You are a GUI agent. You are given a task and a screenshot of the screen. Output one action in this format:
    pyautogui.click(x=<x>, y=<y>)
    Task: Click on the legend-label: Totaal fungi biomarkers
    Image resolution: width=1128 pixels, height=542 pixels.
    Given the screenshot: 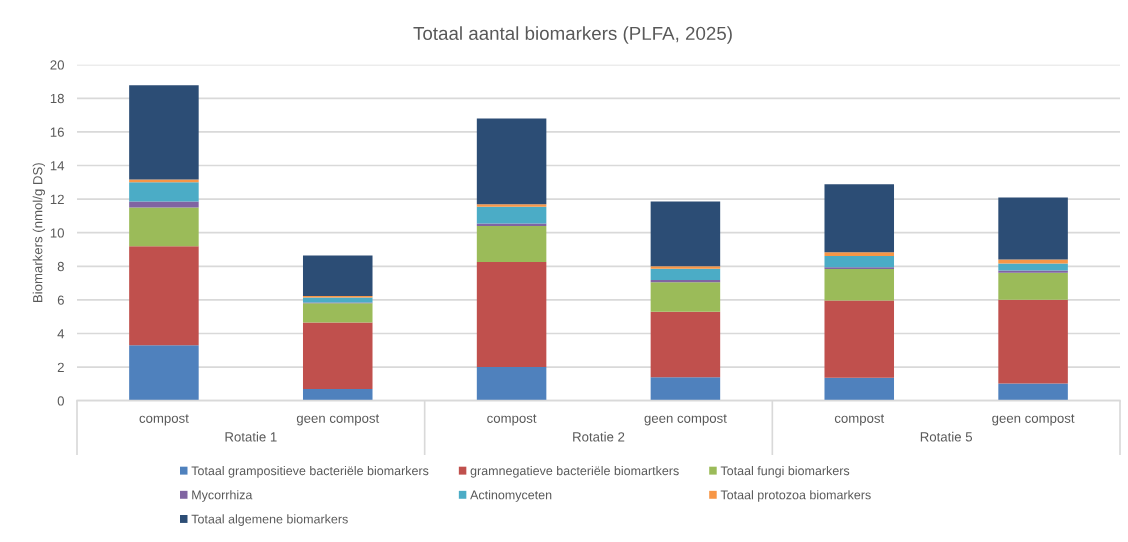 What is the action you would take?
    pyautogui.click(x=785, y=472)
    